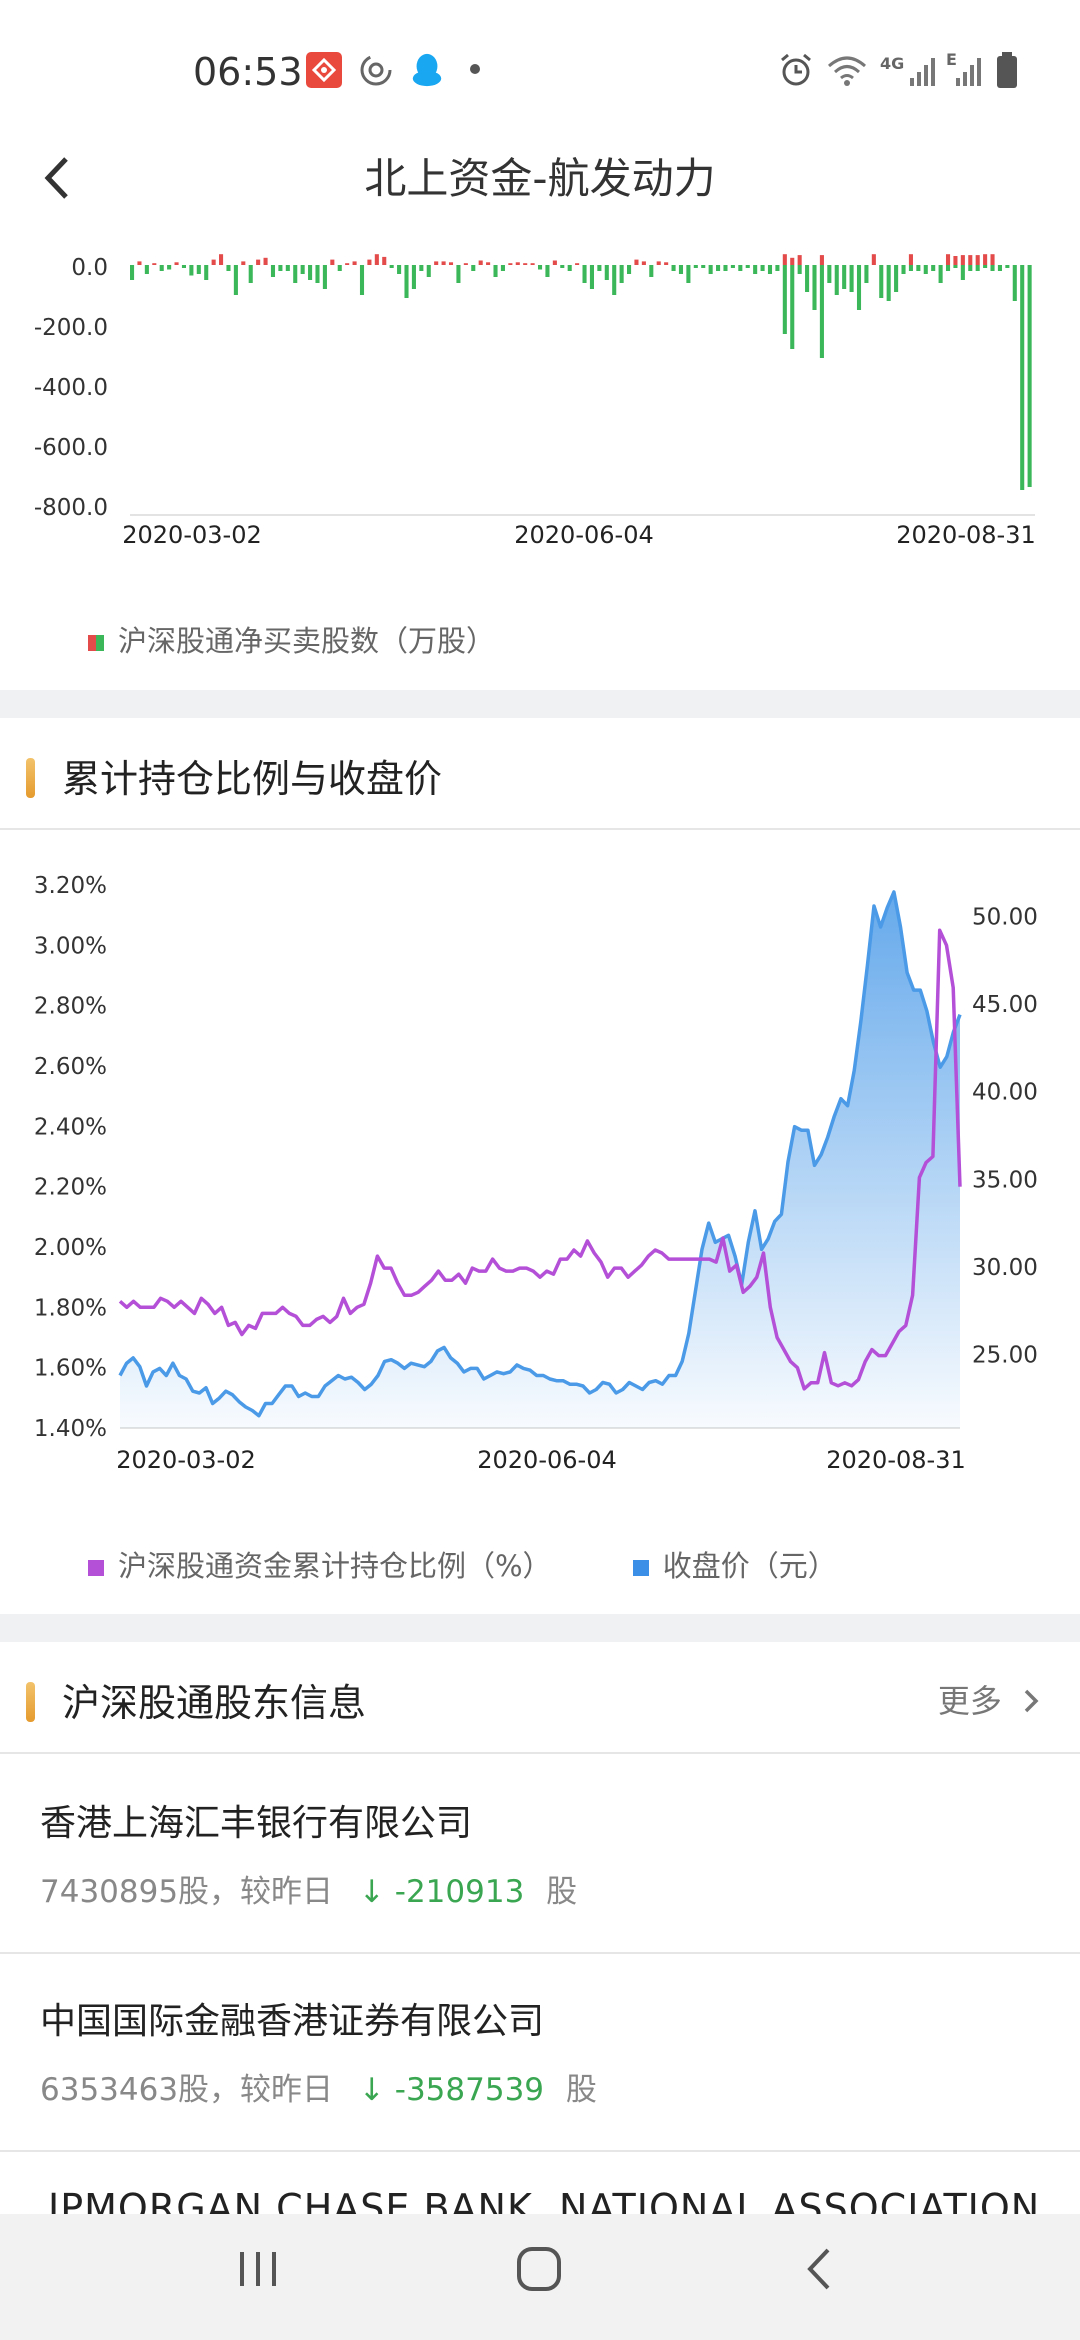 This screenshot has width=1080, height=2340. What do you see at coordinates (540, 774) in the screenshot?
I see `cumulative-section-header: 累计持仓比例与收盘价` at bounding box center [540, 774].